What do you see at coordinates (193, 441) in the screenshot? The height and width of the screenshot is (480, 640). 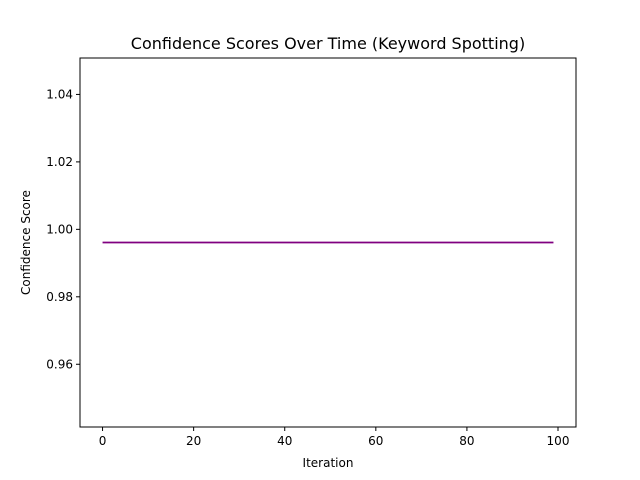 I see `x-tick-label: 20` at bounding box center [193, 441].